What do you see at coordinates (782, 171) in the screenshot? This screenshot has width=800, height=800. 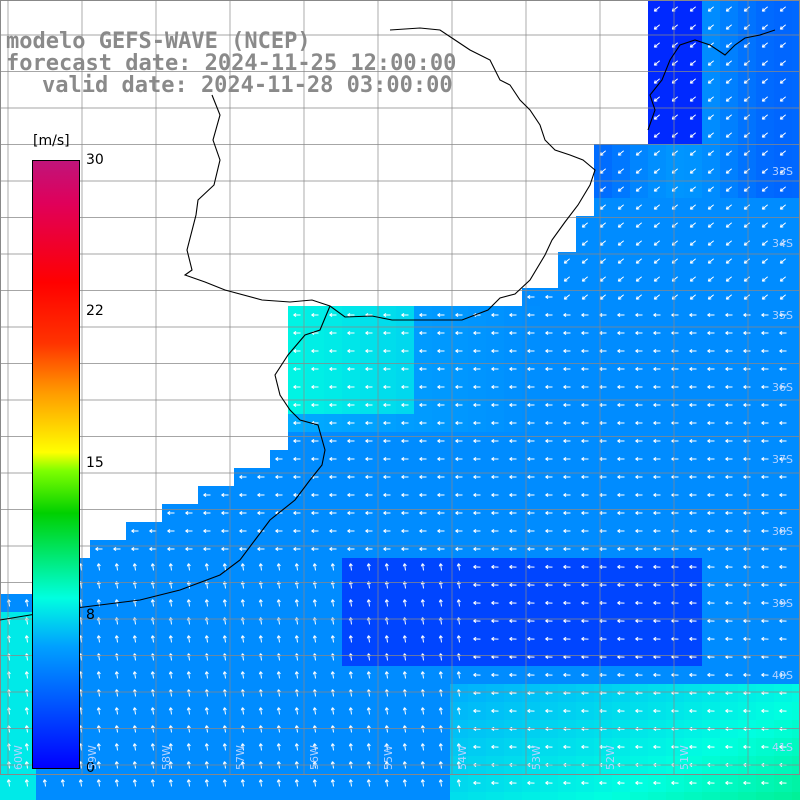 I see `lat-label: 33S` at bounding box center [782, 171].